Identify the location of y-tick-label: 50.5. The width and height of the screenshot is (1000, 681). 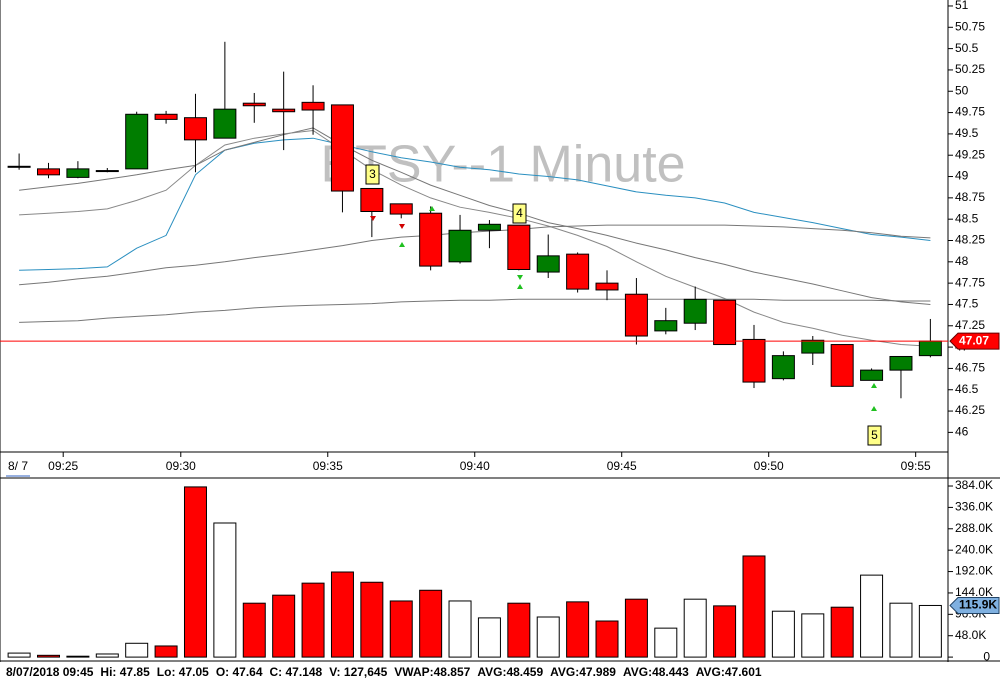
(967, 48).